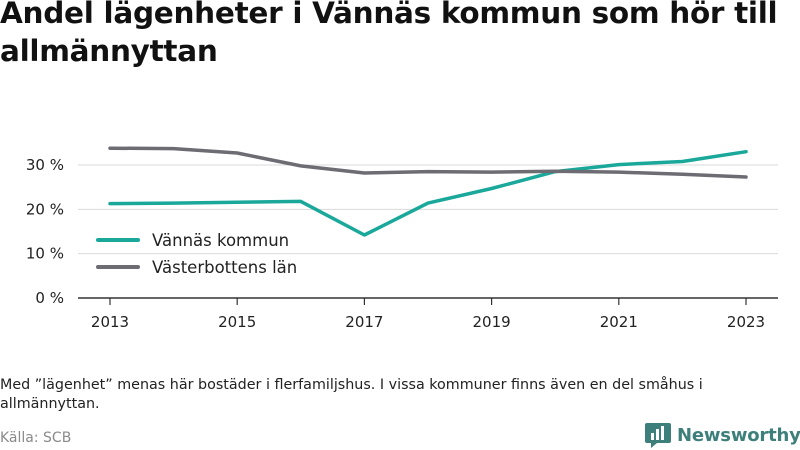 This screenshot has width=800, height=450. I want to click on x-tick-label: 2015, so click(237, 322).